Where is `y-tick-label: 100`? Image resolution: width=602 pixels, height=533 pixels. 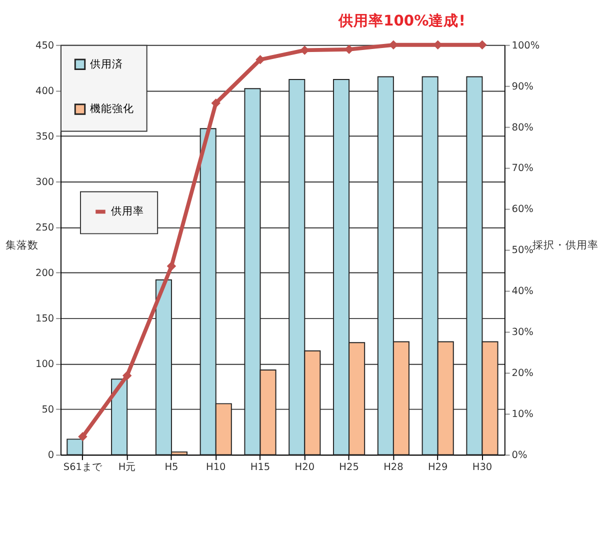
y-tick-label: 100 is located at coordinates (45, 364).